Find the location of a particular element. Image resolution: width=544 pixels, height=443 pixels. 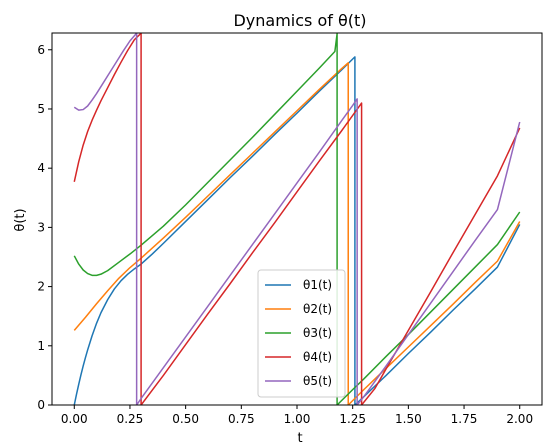

legend-box is located at coordinates (301, 333).